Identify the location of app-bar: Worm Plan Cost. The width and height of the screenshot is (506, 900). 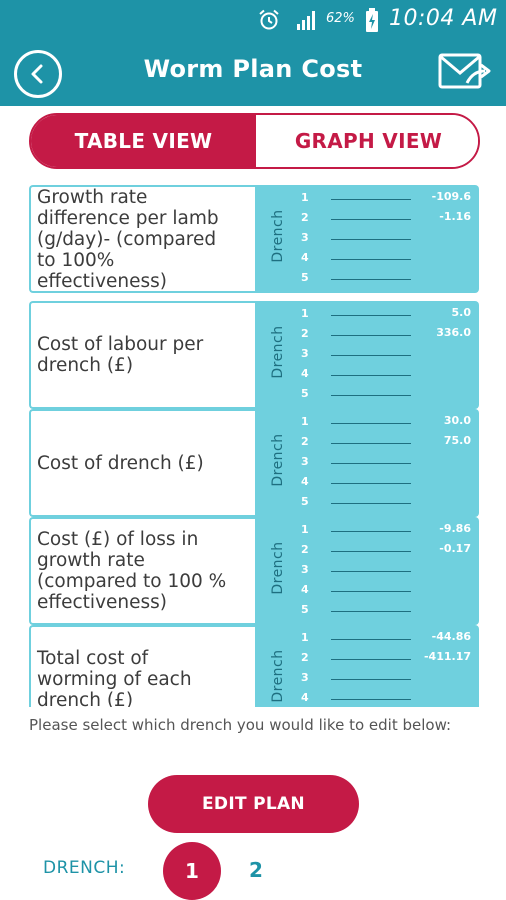
(253, 73).